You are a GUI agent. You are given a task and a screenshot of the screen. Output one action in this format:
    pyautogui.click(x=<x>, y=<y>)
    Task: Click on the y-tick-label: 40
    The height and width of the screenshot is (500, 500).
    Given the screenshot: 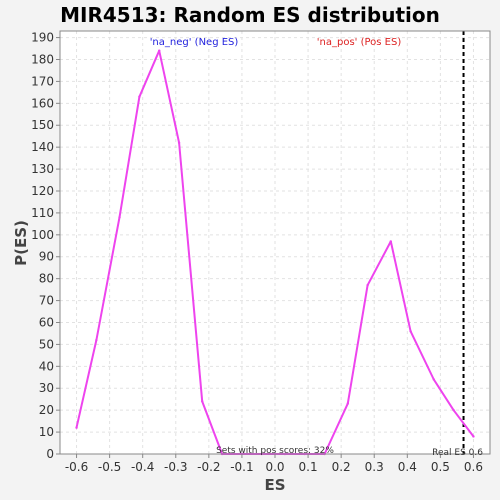 What is the action you would take?
    pyautogui.click(x=46, y=366)
    